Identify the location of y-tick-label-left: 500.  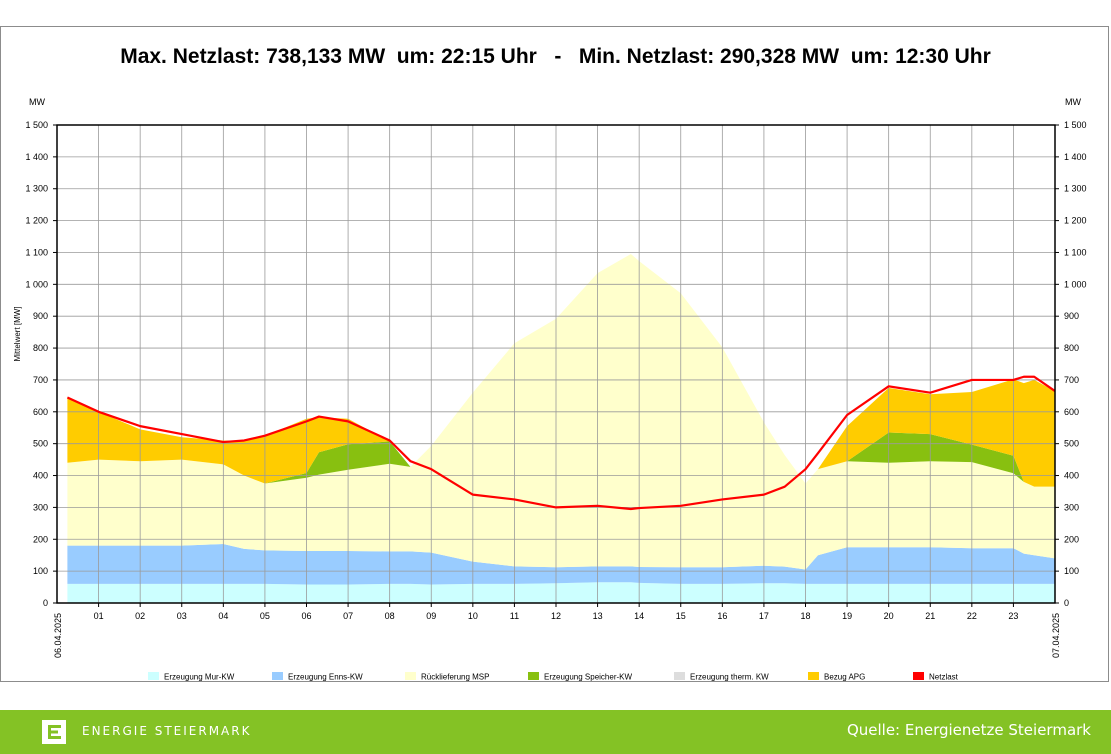
(40, 444).